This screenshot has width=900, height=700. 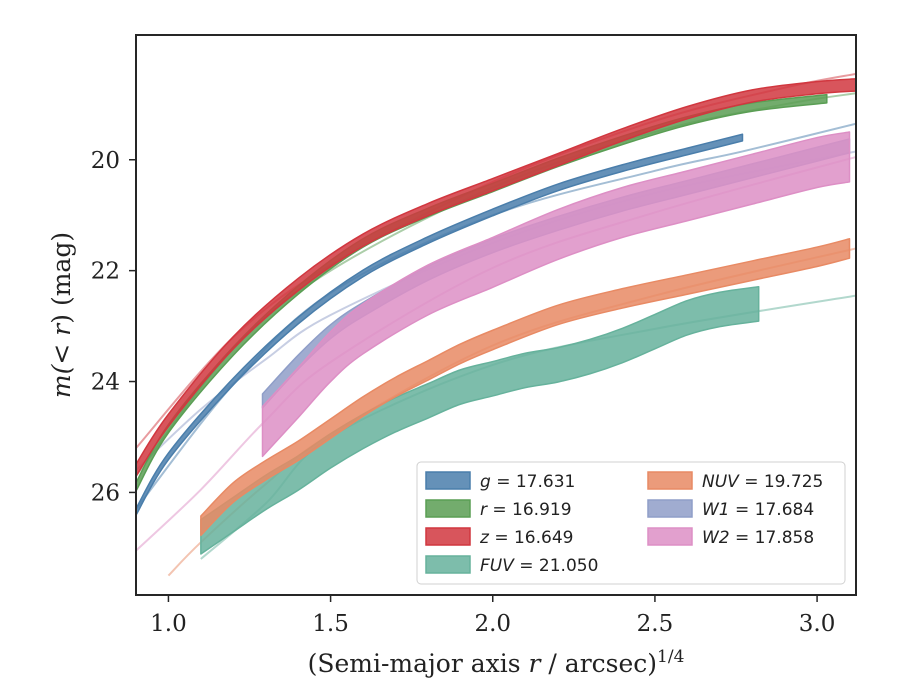 I want to click on x-axis: 1.0 1.5 2.0 2.5 3.0, so click(x=492, y=616).